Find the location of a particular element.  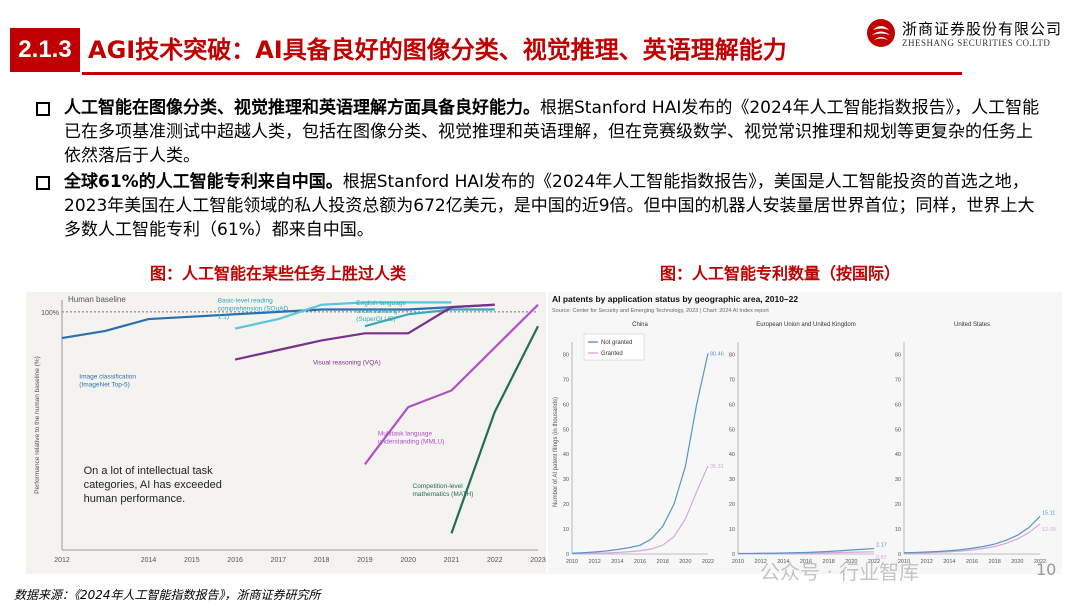

wechat-watermark: 公众号 · 行业智库 is located at coordinates (840, 572).